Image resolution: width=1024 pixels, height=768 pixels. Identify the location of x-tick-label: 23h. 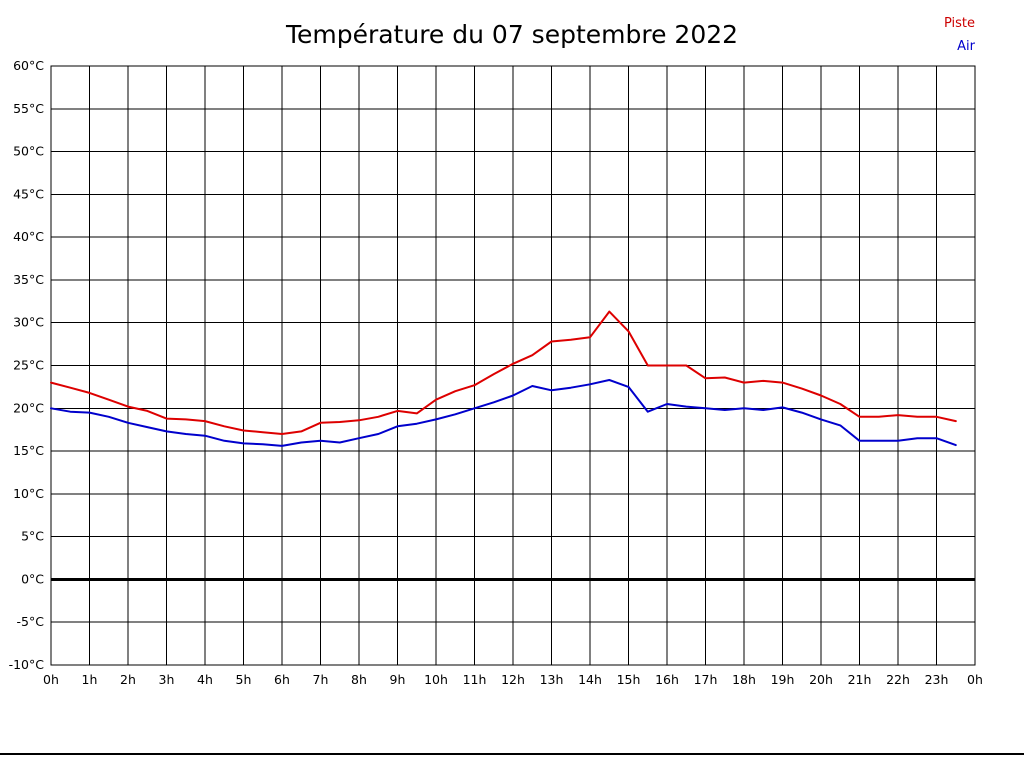
(937, 679).